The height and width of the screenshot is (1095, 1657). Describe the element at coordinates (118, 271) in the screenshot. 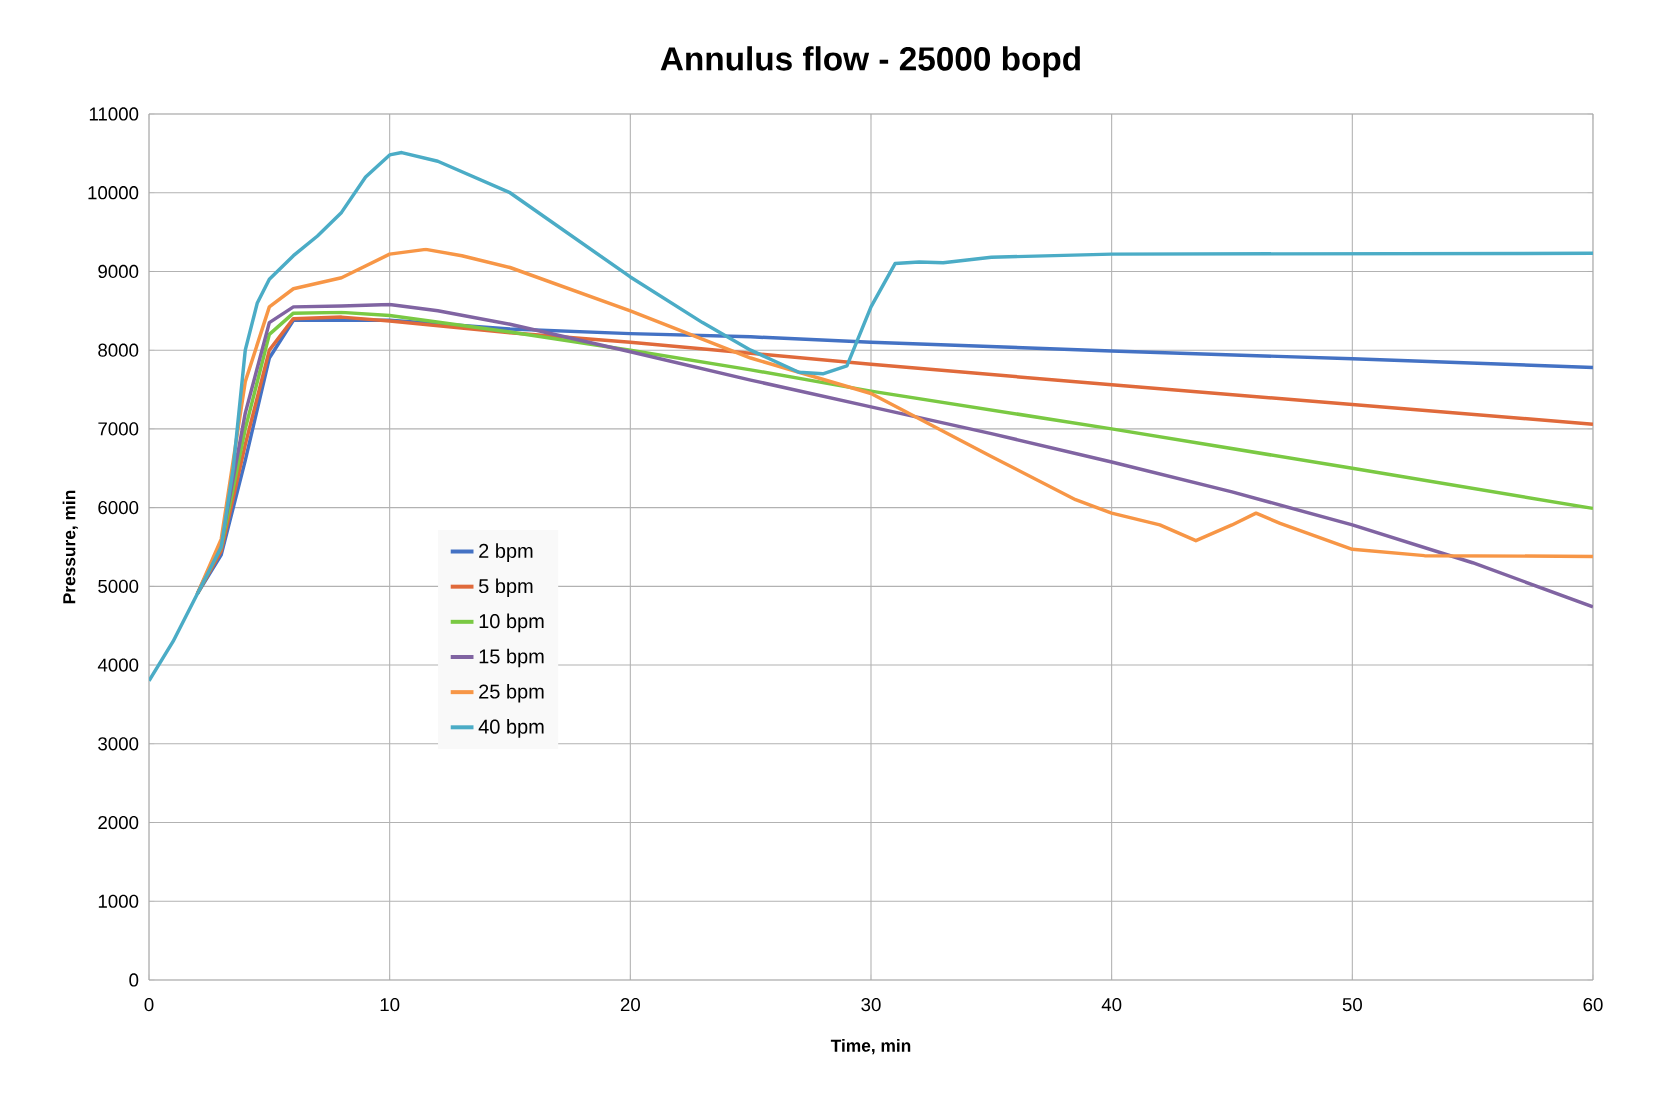

I see `y-tick-label: 9000` at that location.